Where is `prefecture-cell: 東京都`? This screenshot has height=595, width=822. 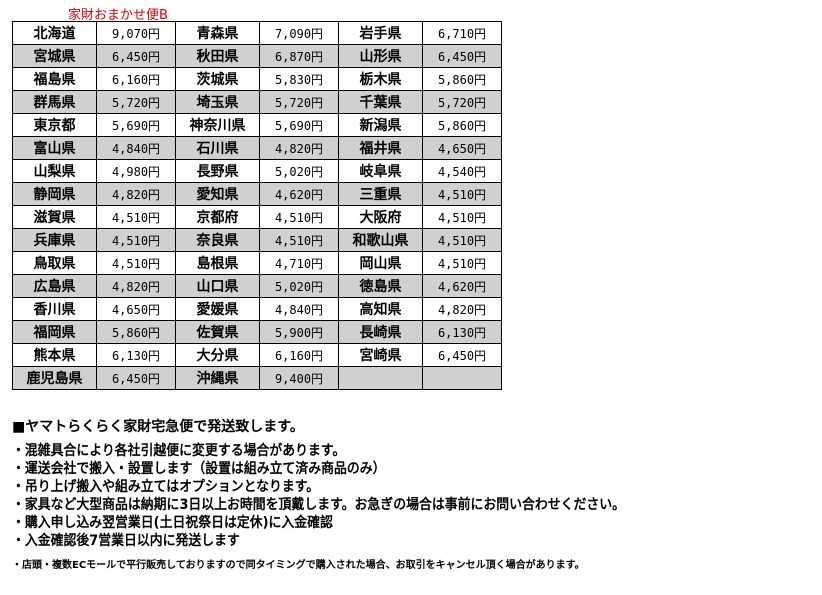 prefecture-cell: 東京都 is located at coordinates (54, 125).